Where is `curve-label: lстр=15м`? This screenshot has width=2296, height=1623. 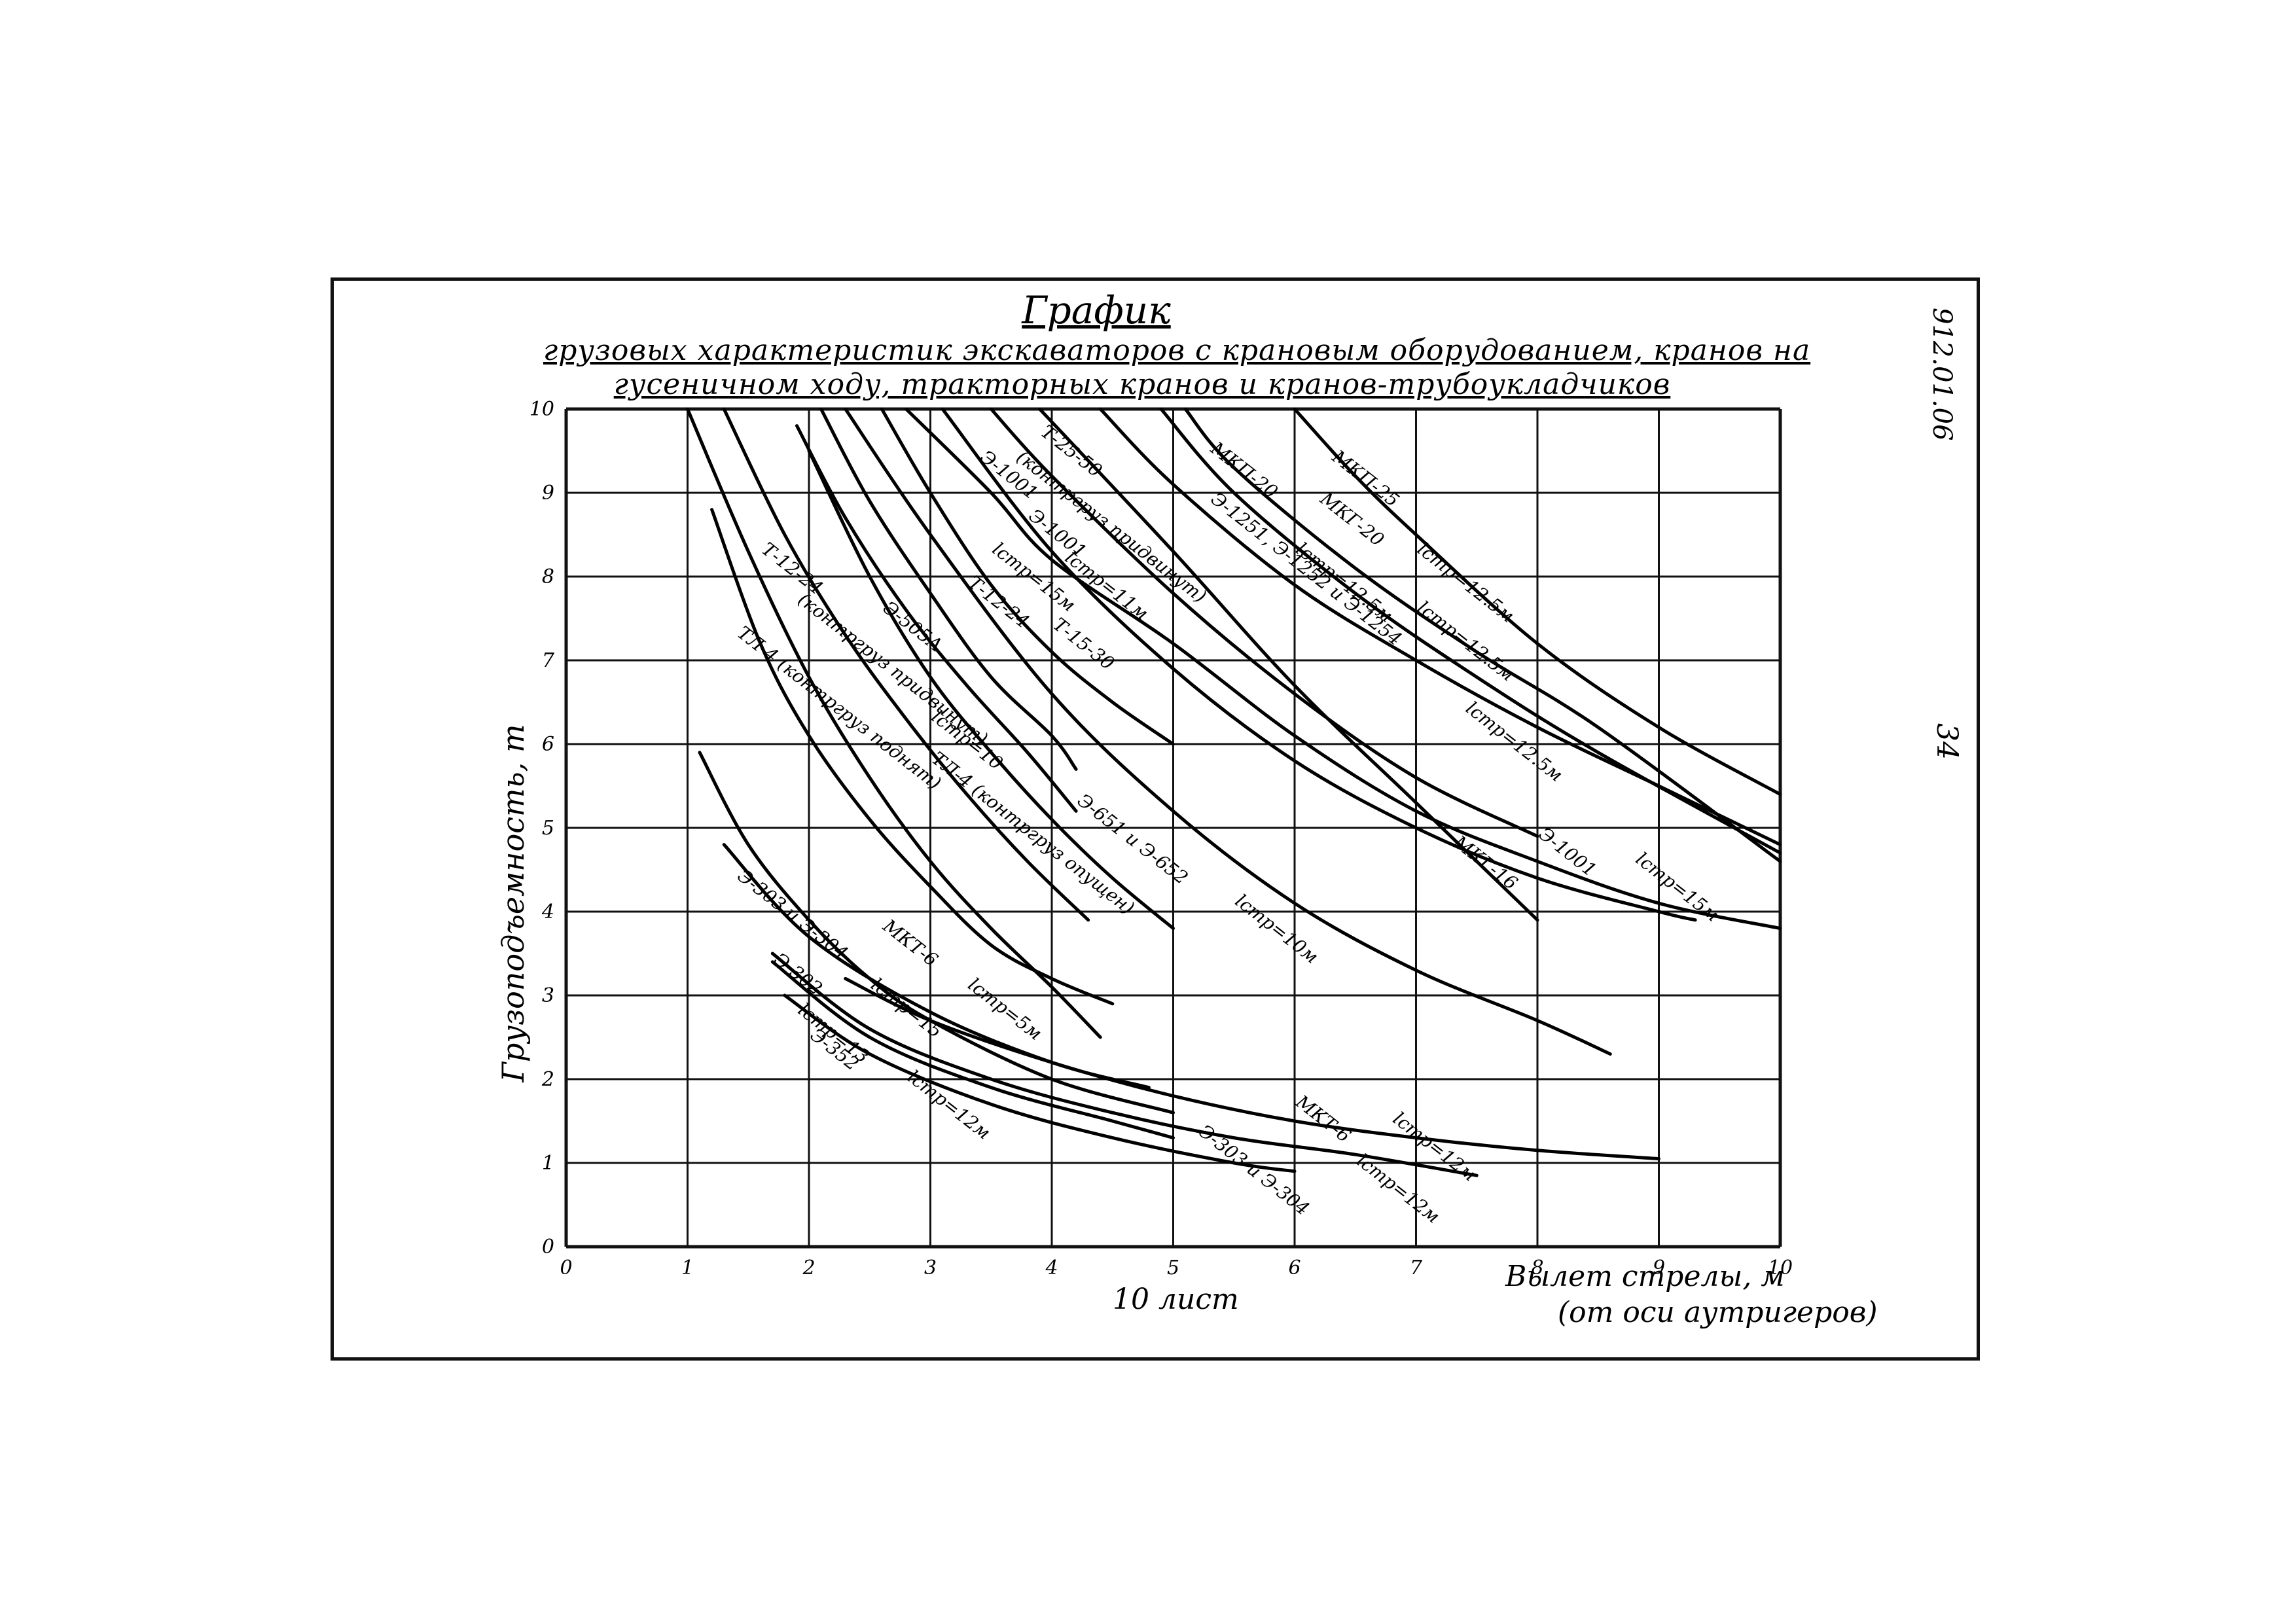 curve-label: lстр=15м is located at coordinates (1677, 887).